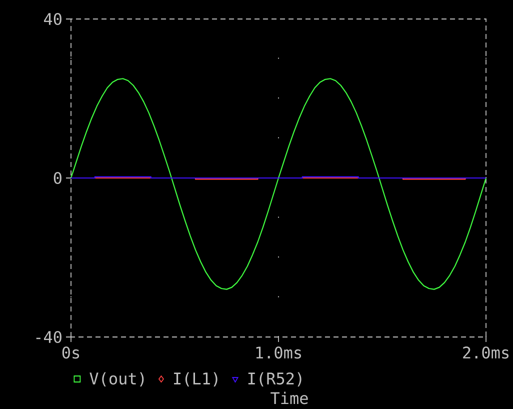 The width and height of the screenshot is (513, 409). Describe the element at coordinates (71, 352) in the screenshot. I see `x-tick-label: 0s` at that location.